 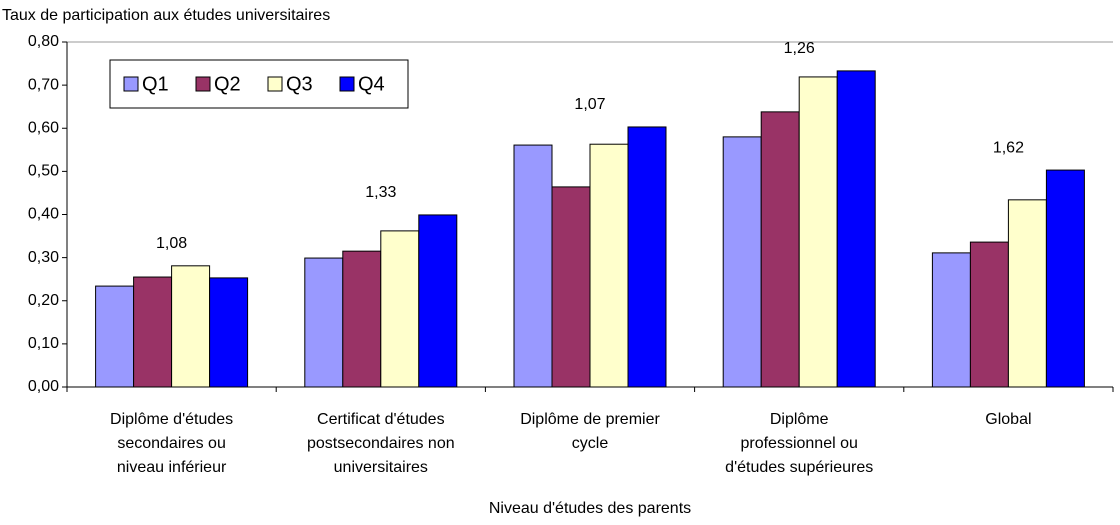 What do you see at coordinates (171, 419) in the screenshot?
I see `x-tick-label: Diplôme d'études` at bounding box center [171, 419].